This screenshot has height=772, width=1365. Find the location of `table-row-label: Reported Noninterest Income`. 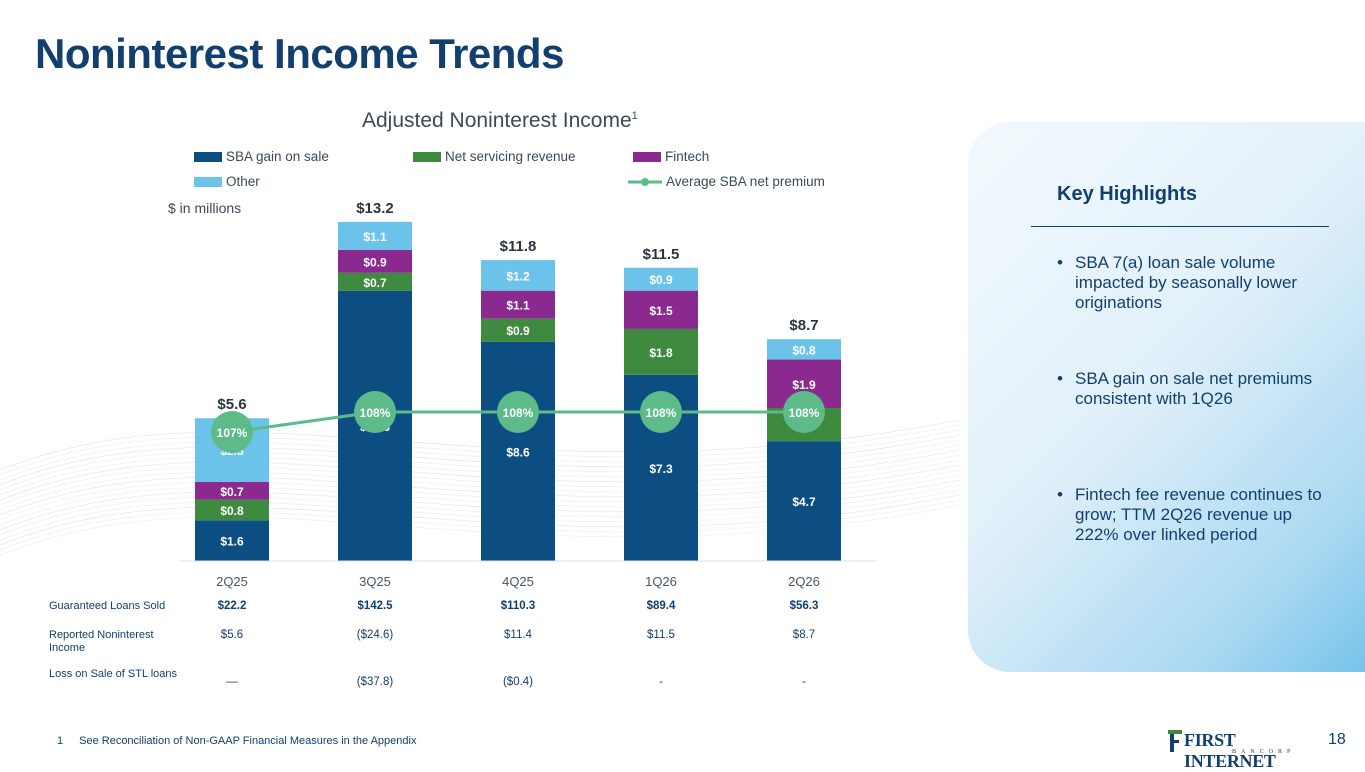

table-row-label: Reported Noninterest Income is located at coordinates (101, 641).